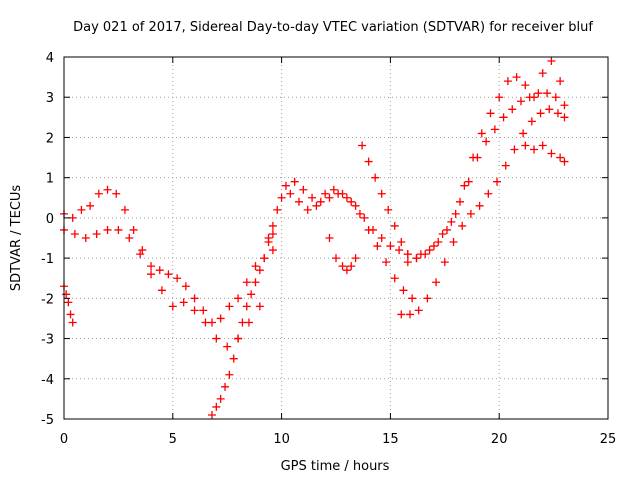 The height and width of the screenshot is (480, 640). What do you see at coordinates (47, 259) in the screenshot?
I see `y-tick-label: -1` at bounding box center [47, 259].